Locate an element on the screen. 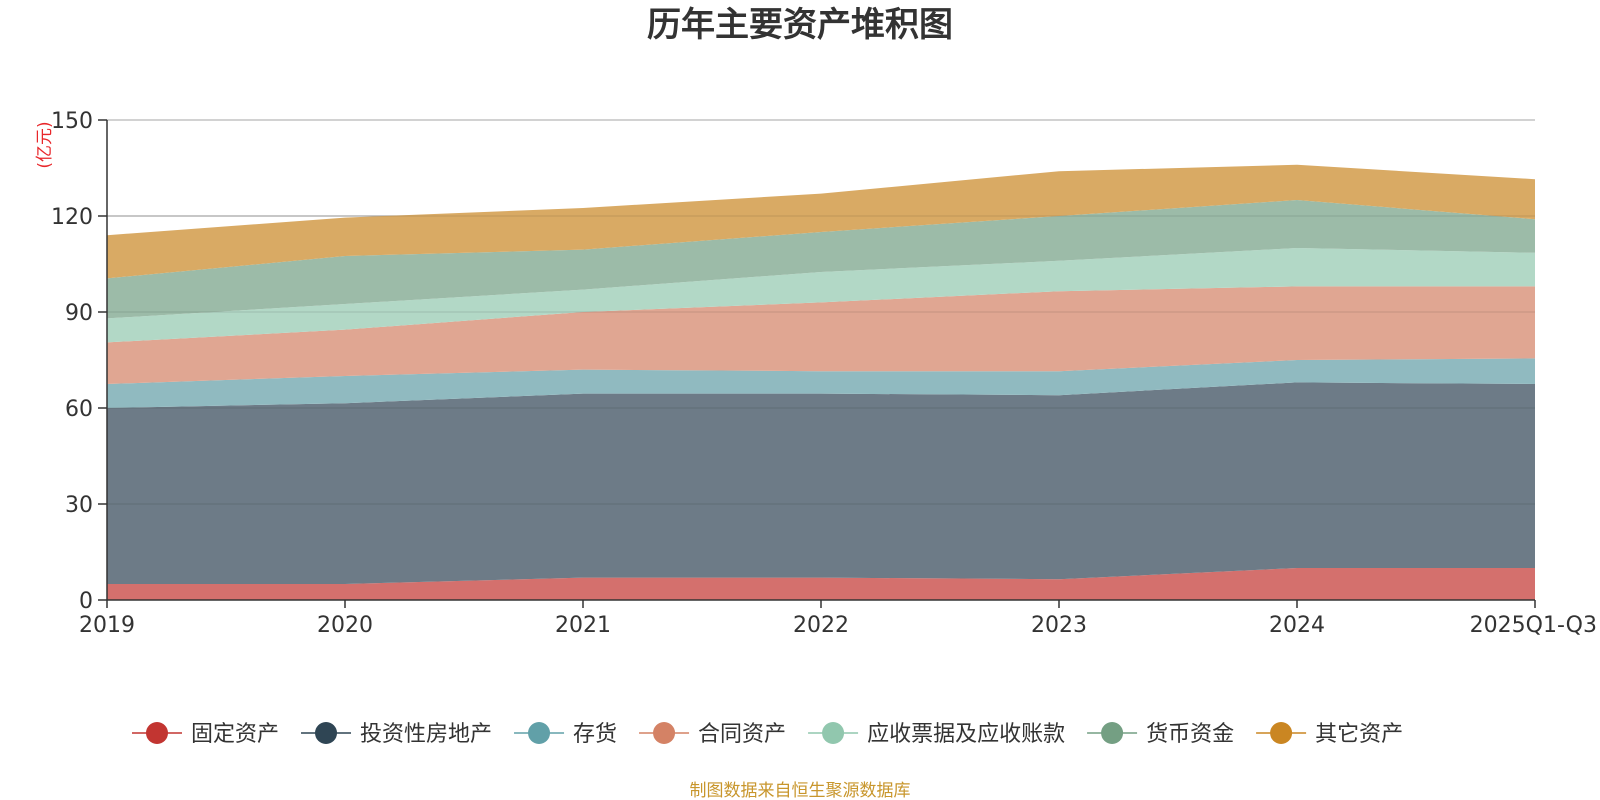 The image size is (1600, 800). legend-item-3: 存货 is located at coordinates (565, 734).